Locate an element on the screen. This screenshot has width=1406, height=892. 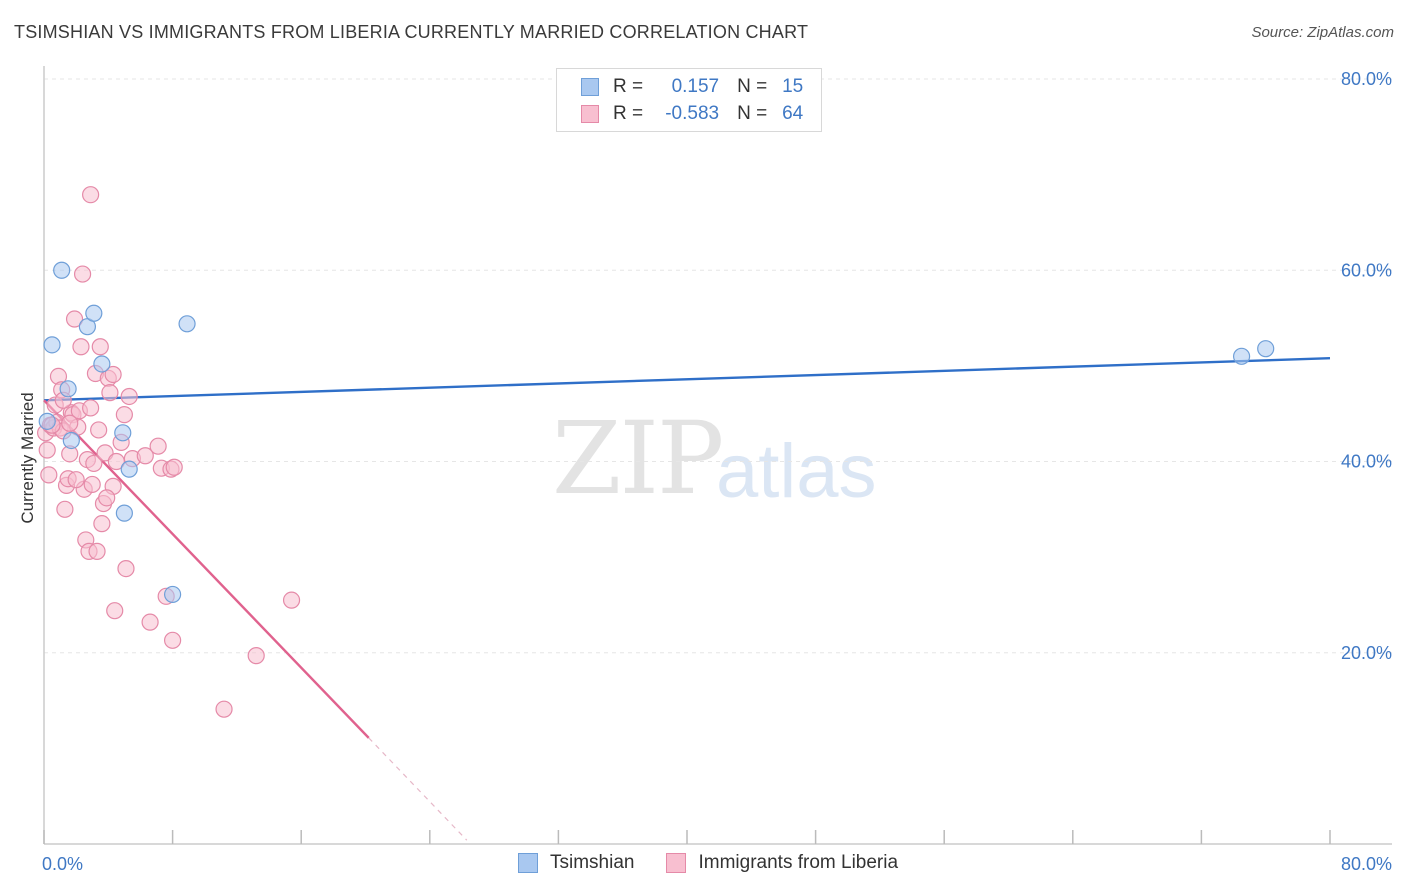
legend-swatch-liberia is located at coordinates (590, 114).